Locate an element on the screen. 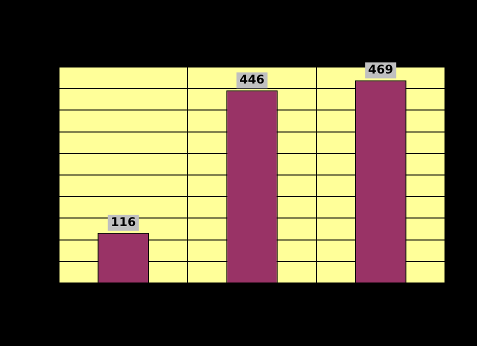 The height and width of the screenshot is (346, 477). data-label: 116 is located at coordinates (123, 222).